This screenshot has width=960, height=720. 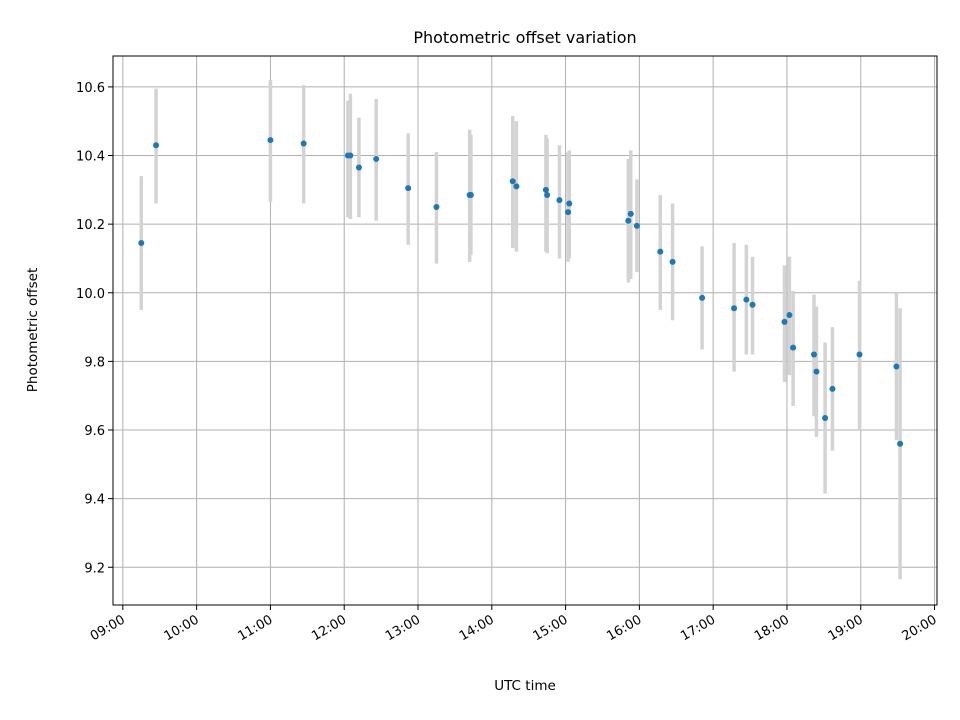 I want to click on y-tick-label: 10.6, so click(x=90, y=88).